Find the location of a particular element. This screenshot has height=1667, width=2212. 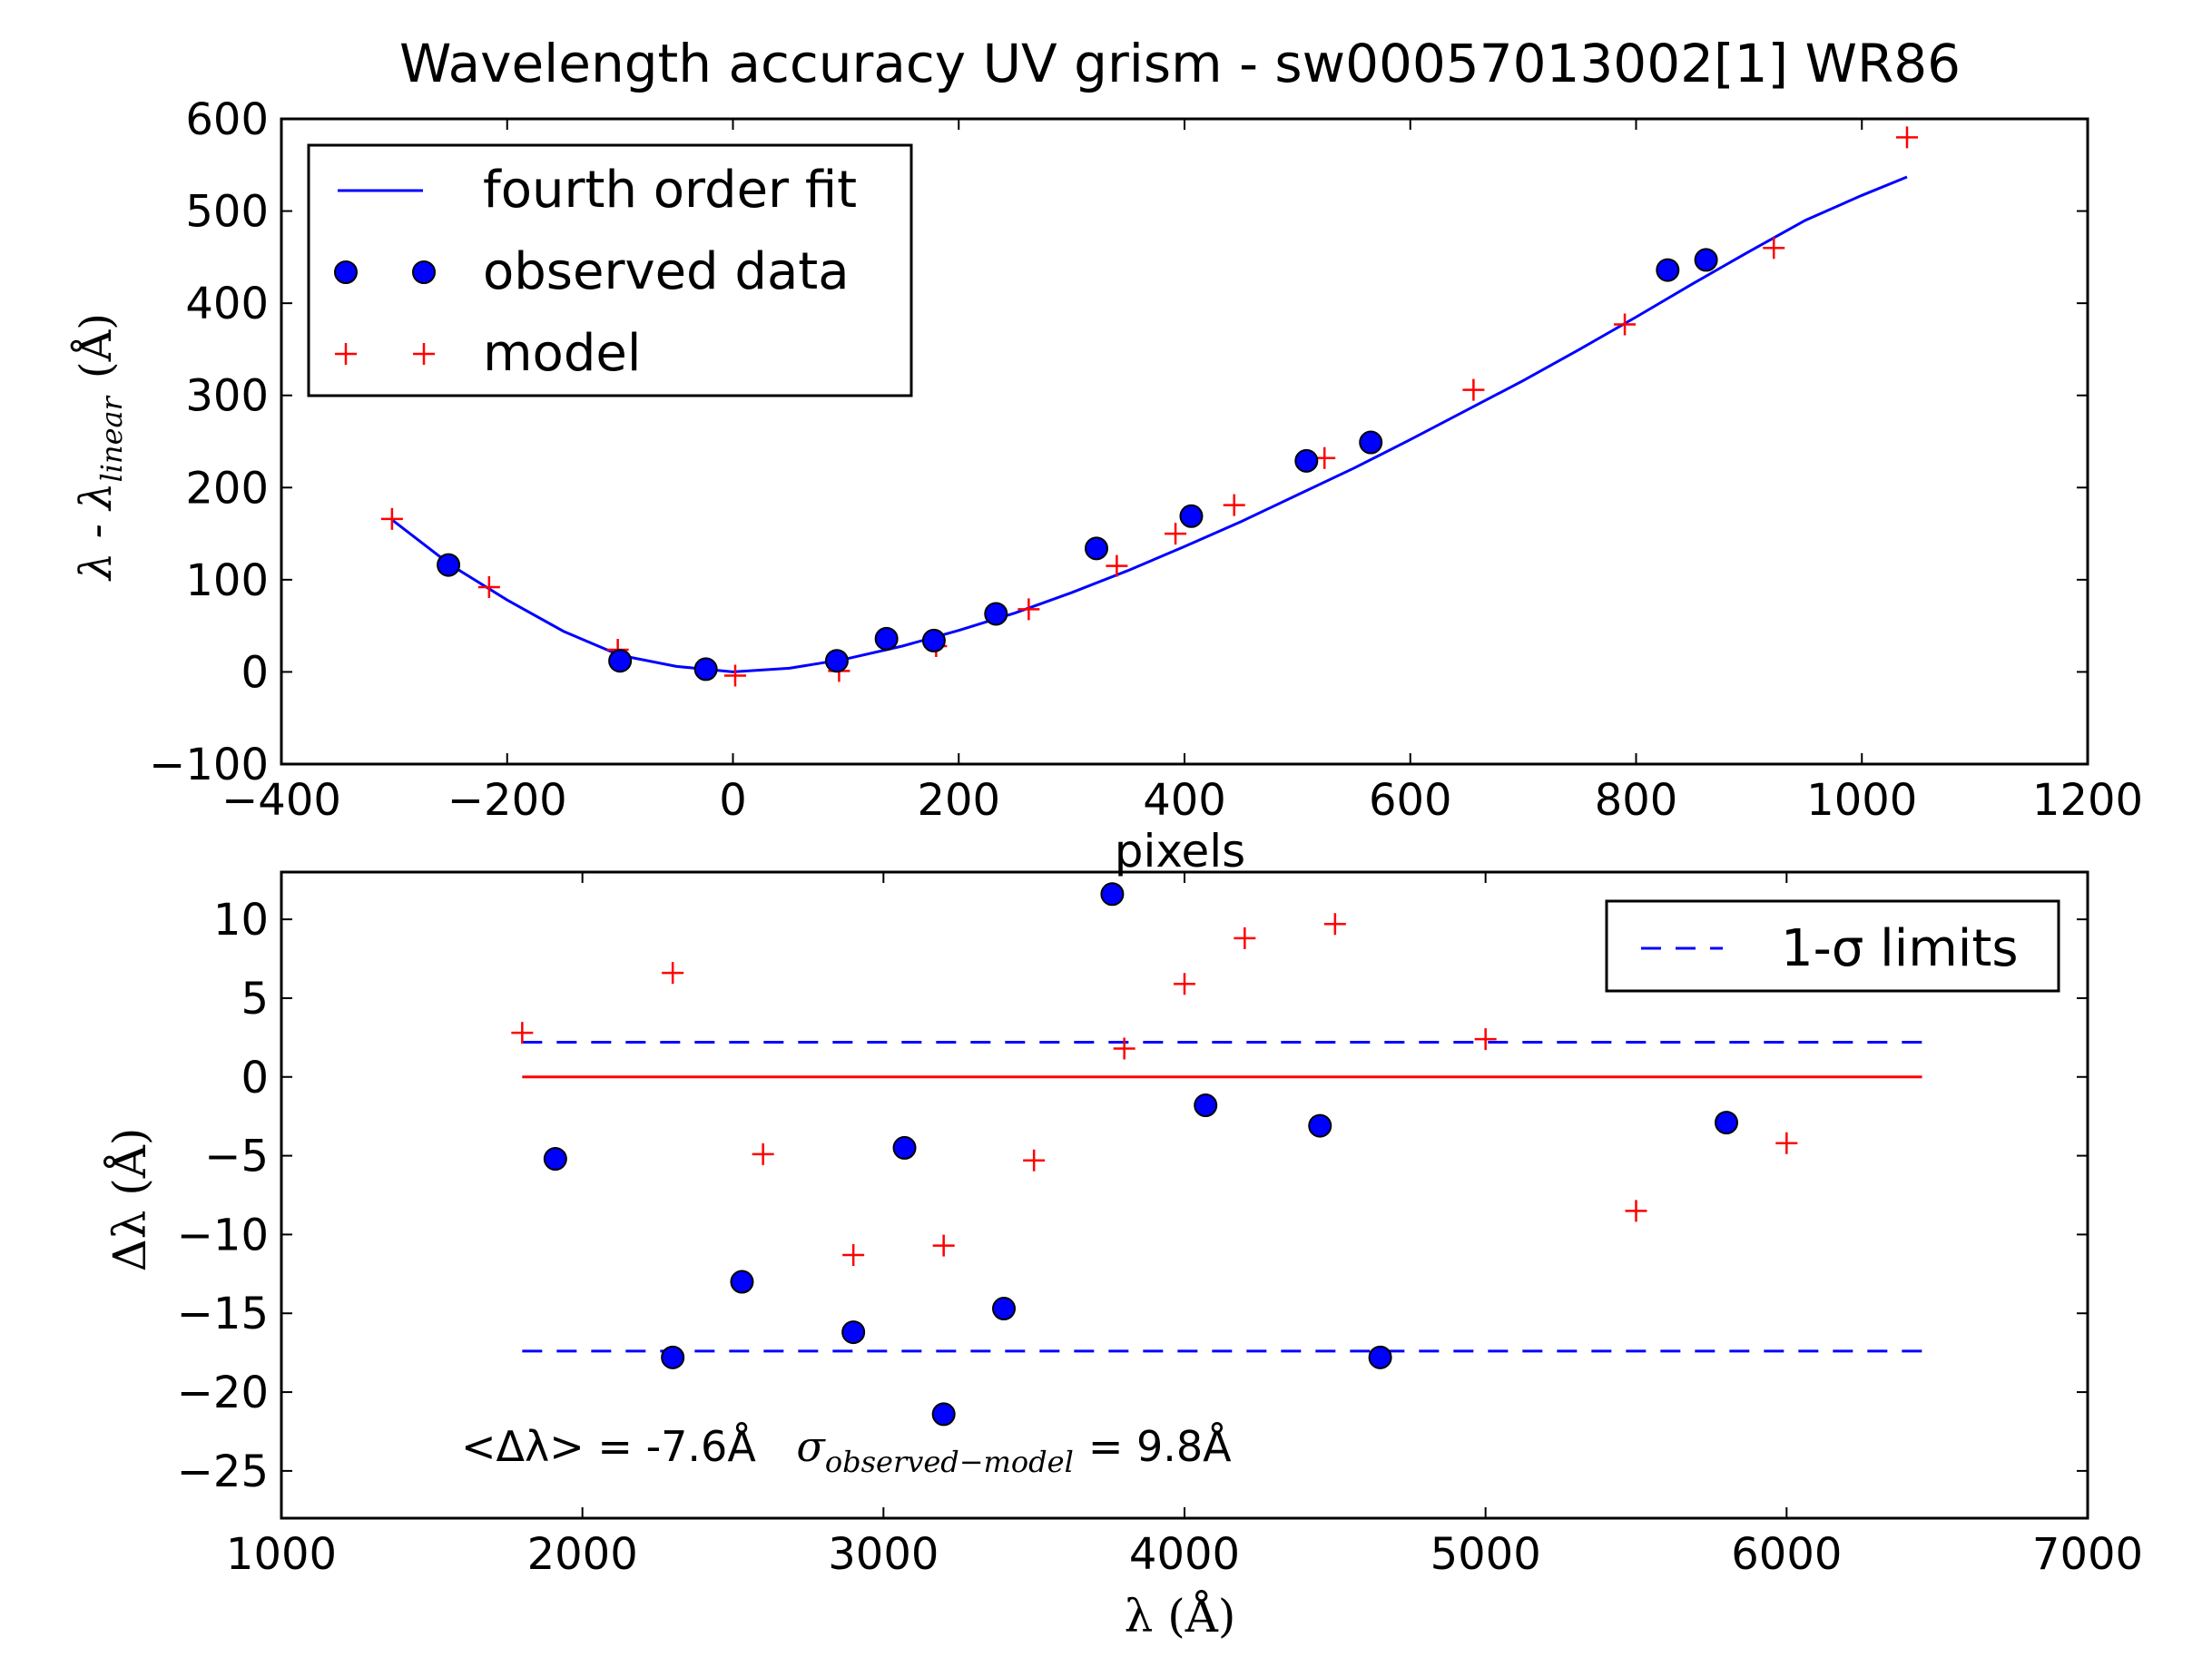

top-y-tick-label: 0 is located at coordinates (255, 673).